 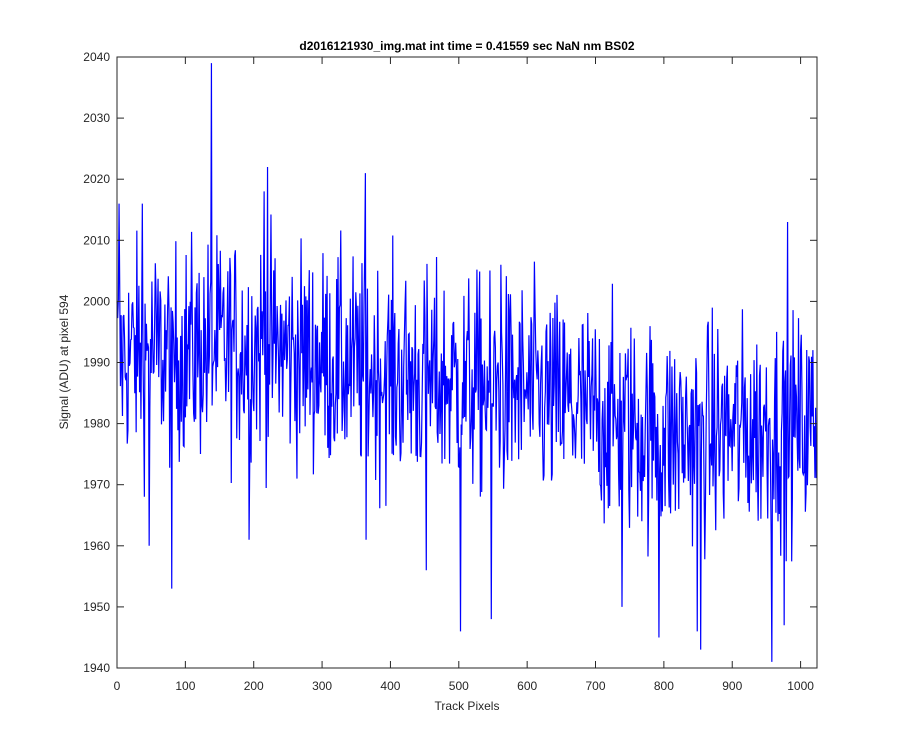 I want to click on y-tick-label: 1960, so click(x=96, y=546).